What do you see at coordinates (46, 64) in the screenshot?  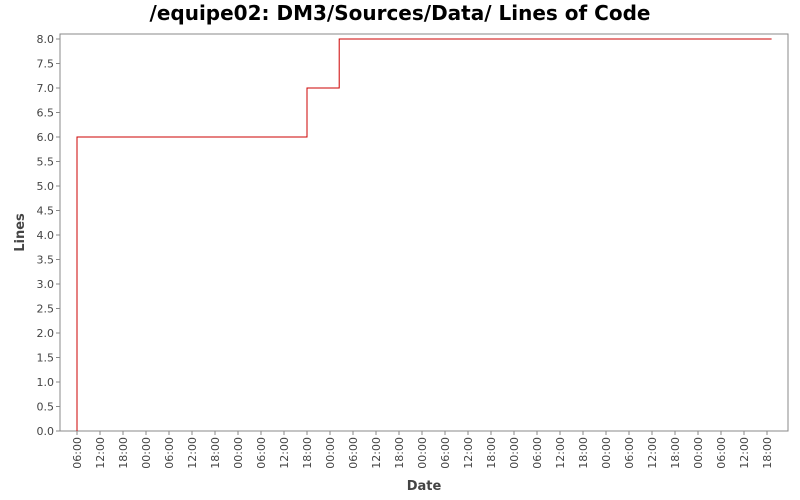 I see `y-tick-label: 7.5` at bounding box center [46, 64].